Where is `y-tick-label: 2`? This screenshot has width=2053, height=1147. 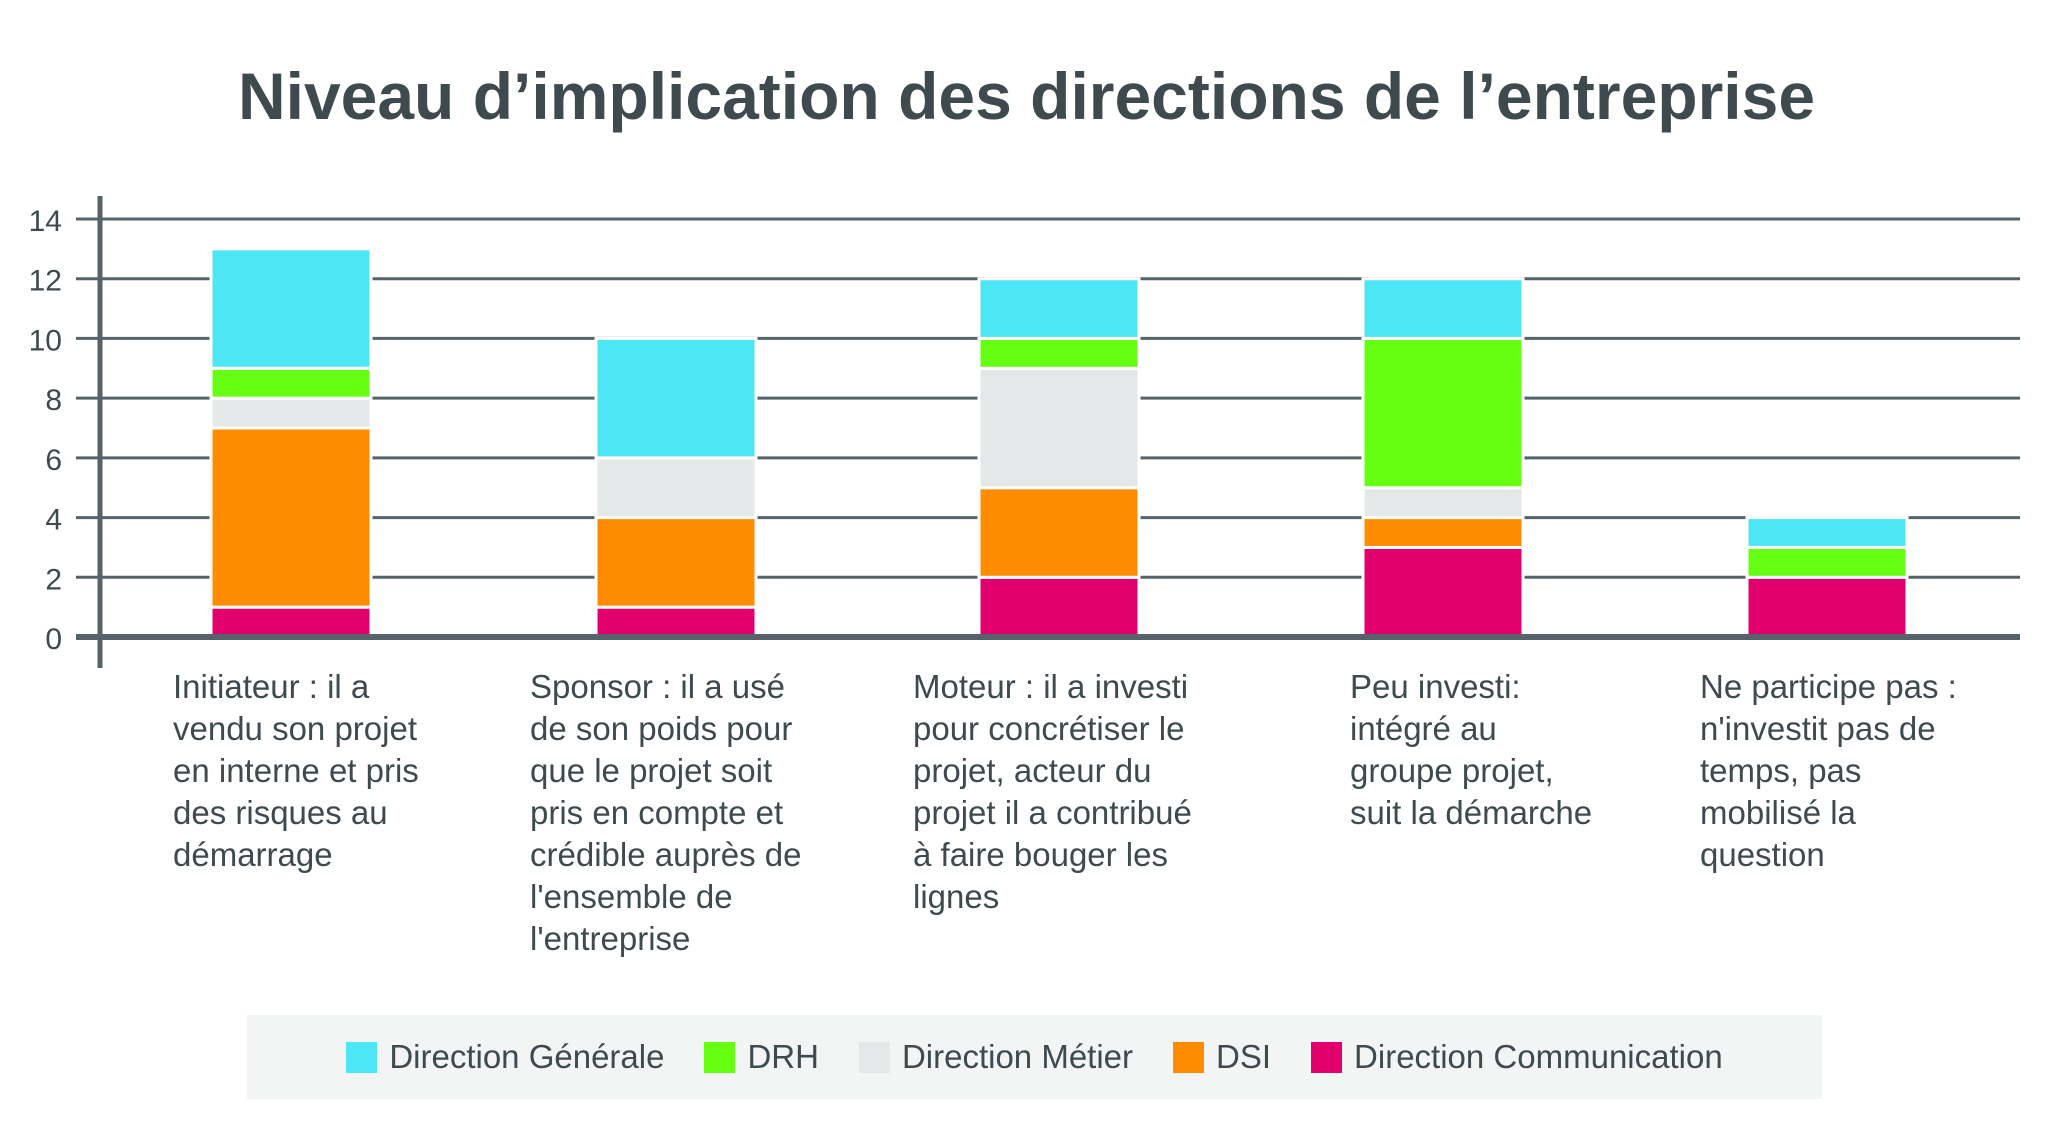
y-tick-label: 2 is located at coordinates (53, 579).